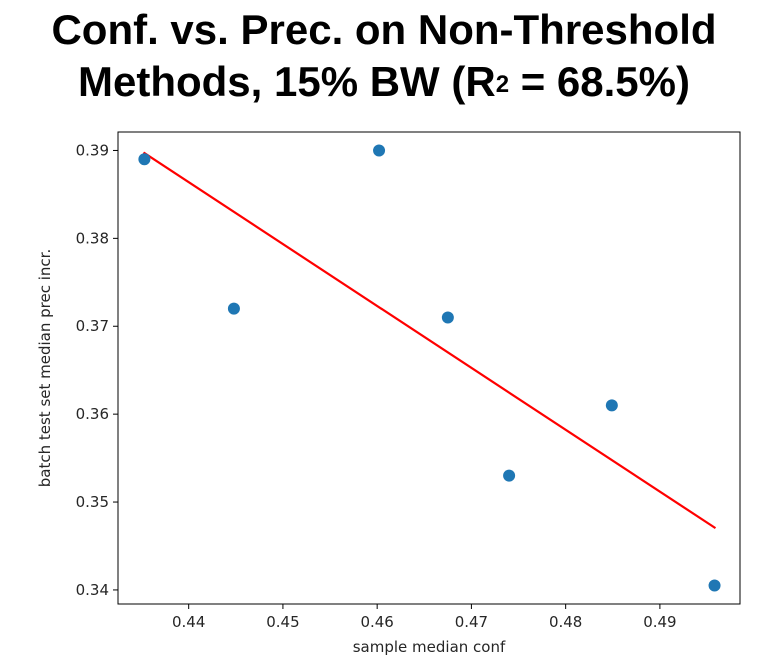  What do you see at coordinates (92, 502) in the screenshot?
I see `y-tick-label: 0.35` at bounding box center [92, 502].